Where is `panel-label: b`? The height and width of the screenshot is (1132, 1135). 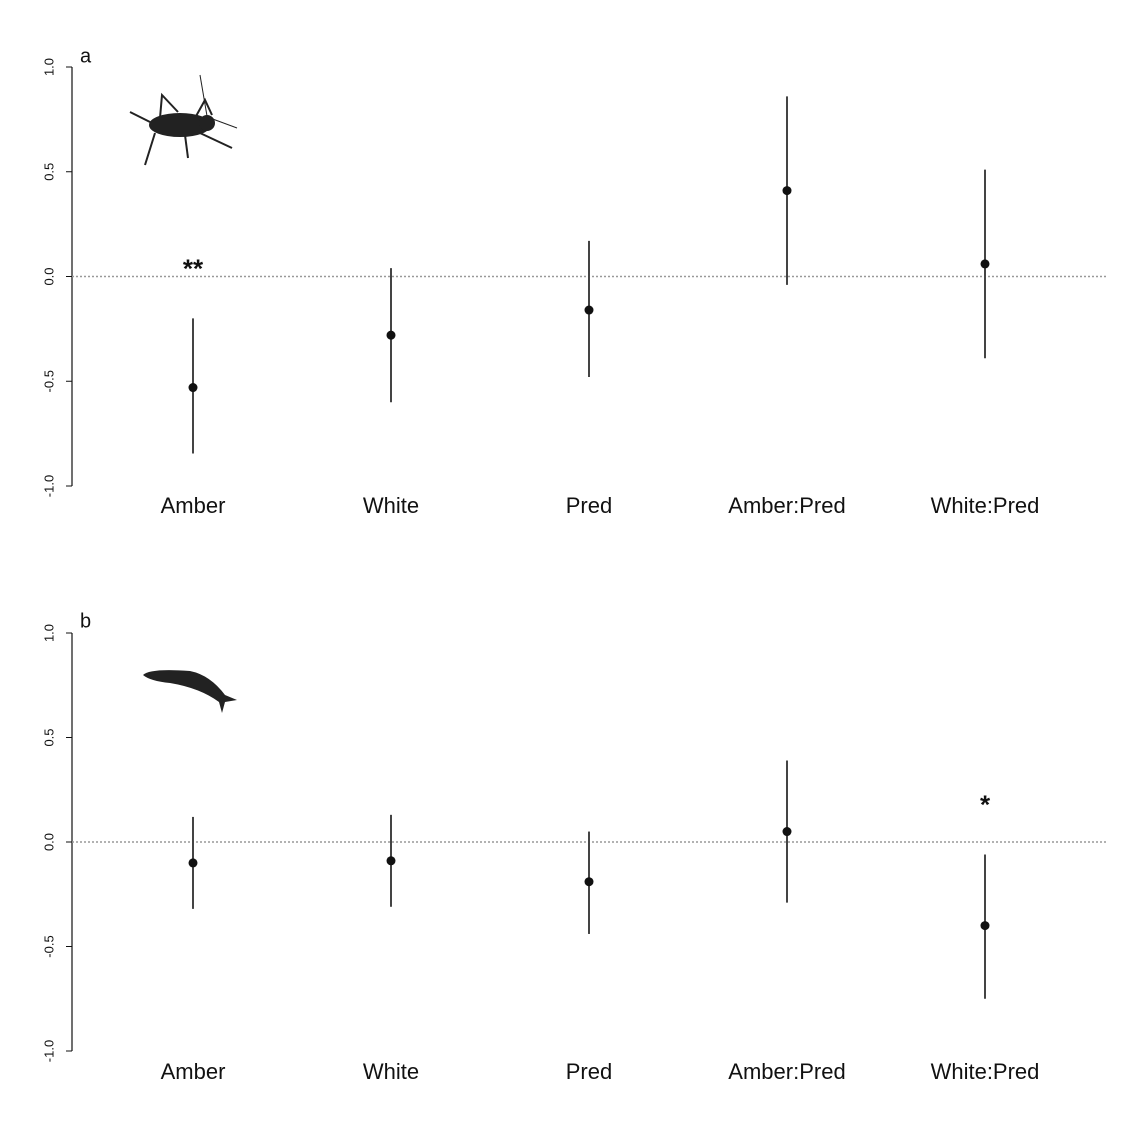
panel-label: b is located at coordinates (85, 621).